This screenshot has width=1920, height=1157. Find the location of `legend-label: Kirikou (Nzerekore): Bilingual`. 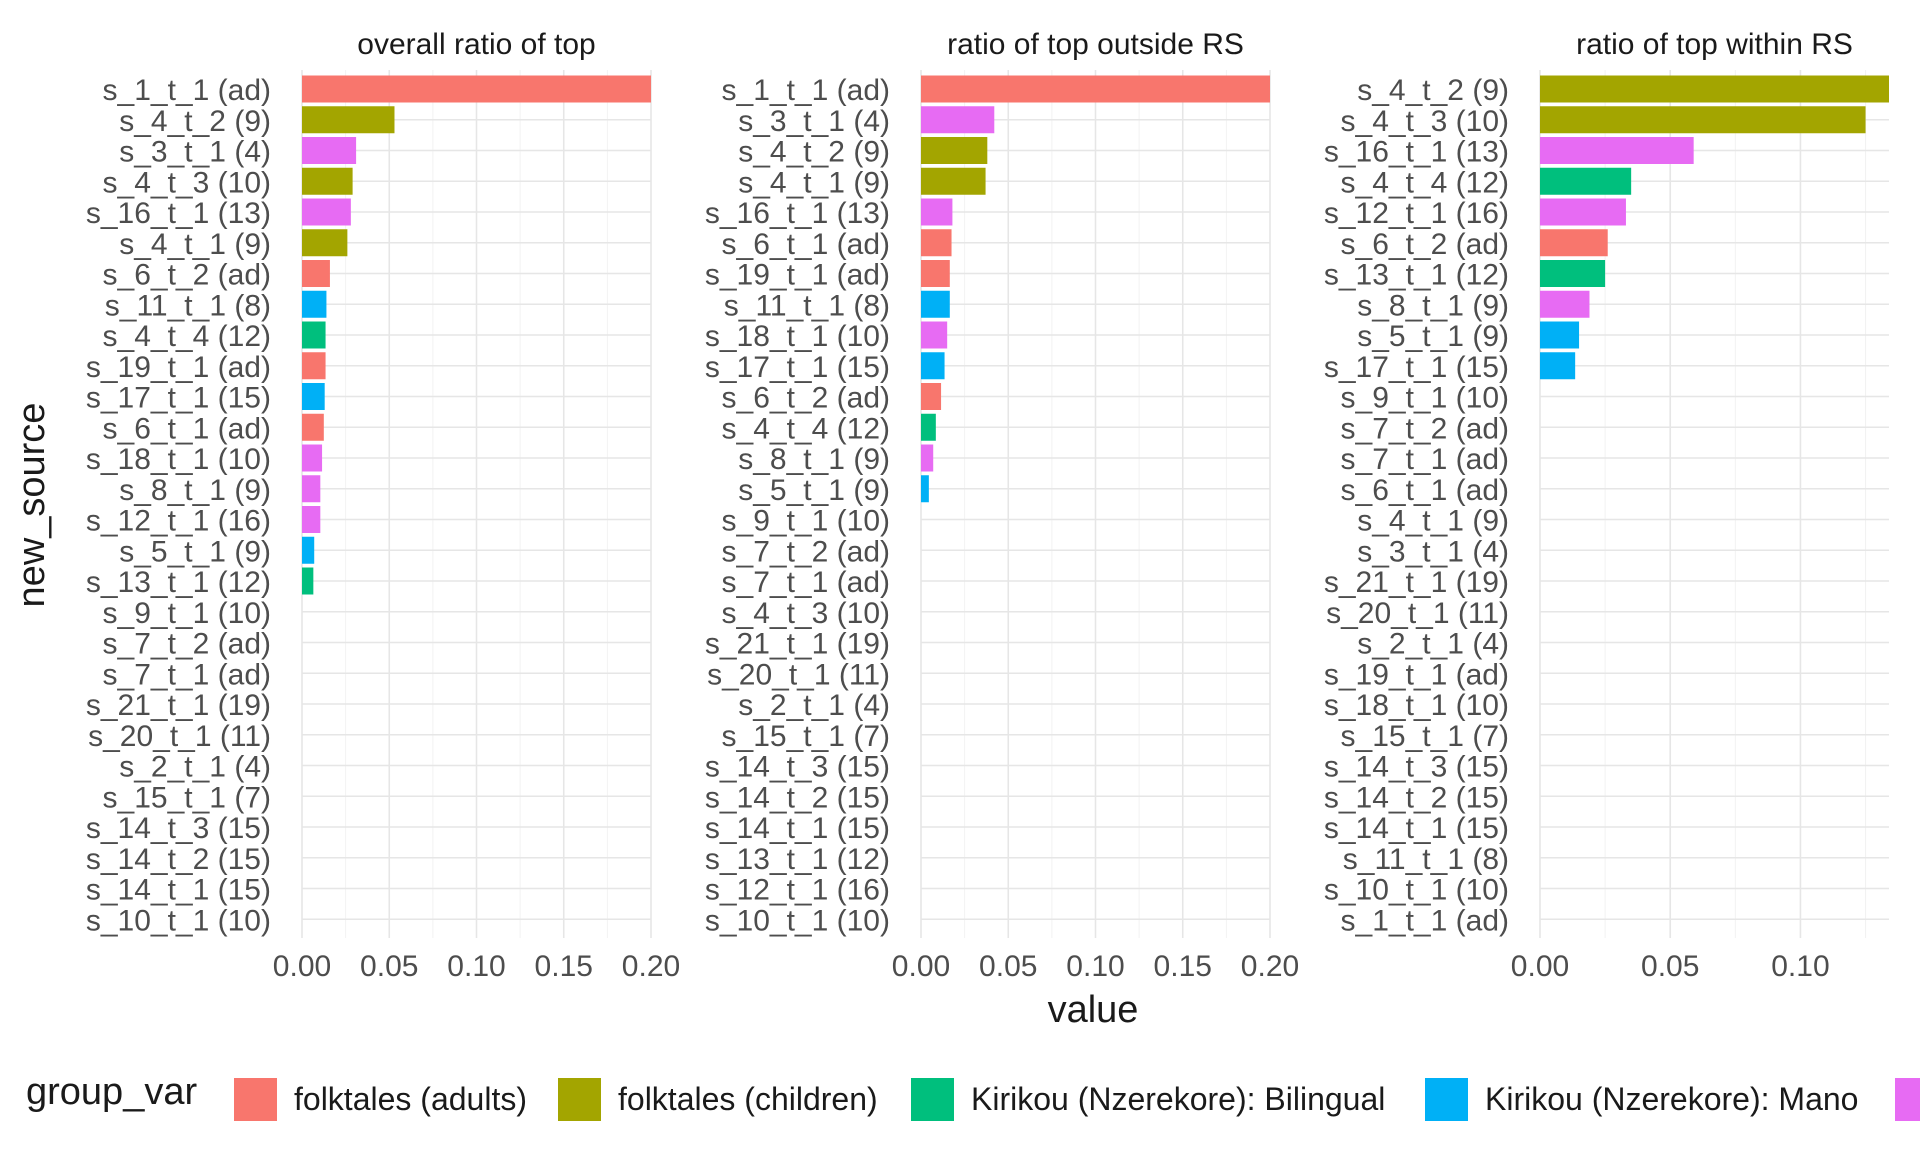

legend-label: Kirikou (Nzerekore): Bilingual is located at coordinates (1178, 1099).